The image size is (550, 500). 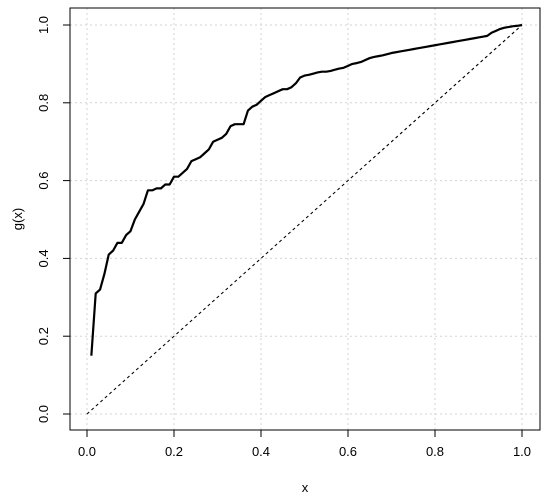 What do you see at coordinates (43, 336) in the screenshot?
I see `y-tick-label: 0.2` at bounding box center [43, 336].